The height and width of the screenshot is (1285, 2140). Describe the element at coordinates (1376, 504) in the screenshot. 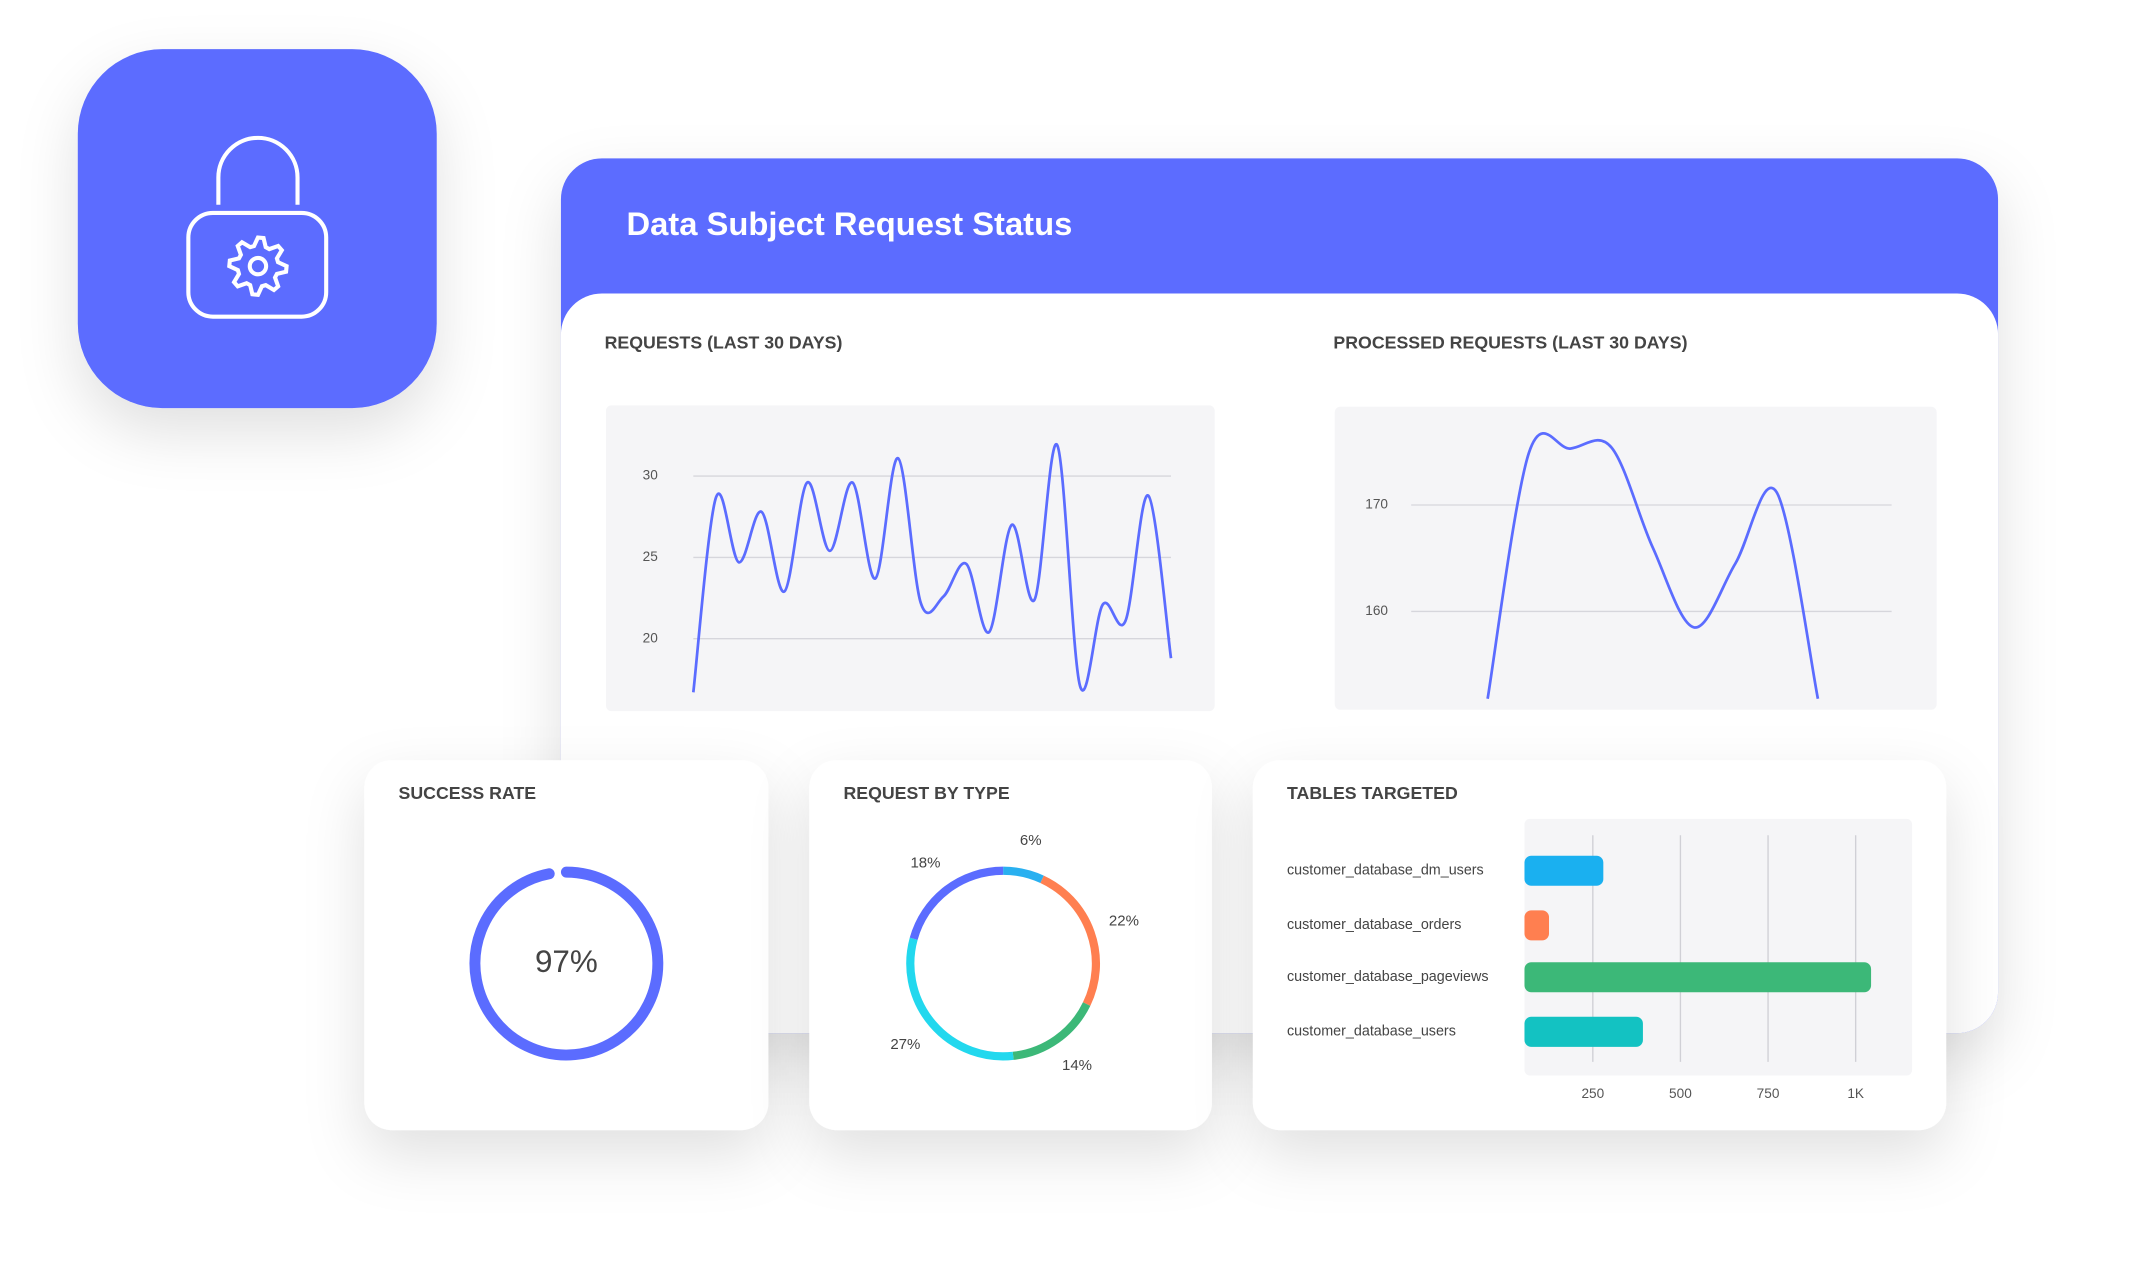

I see `y-tick-label: 170` at that location.